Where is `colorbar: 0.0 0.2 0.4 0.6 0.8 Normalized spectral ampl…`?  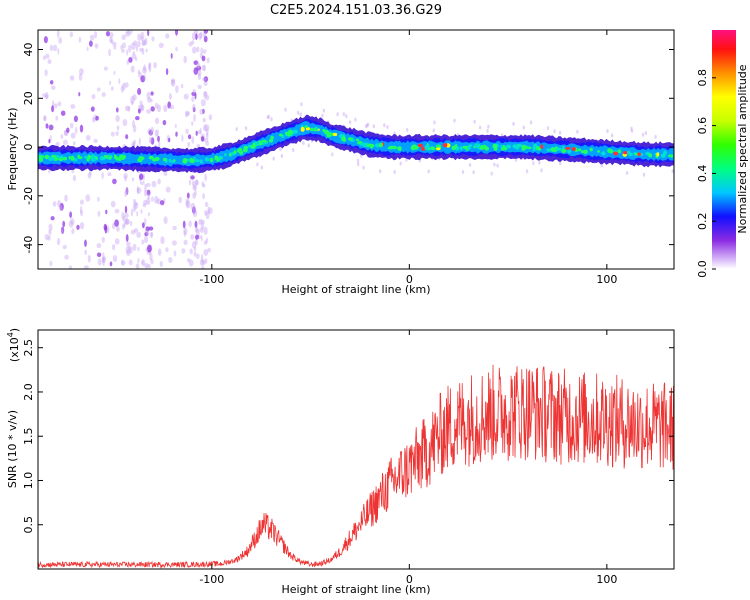
colorbar: 0.0 0.2 0.4 0.6 0.8 Normalized spectral ampl… is located at coordinates (722, 154).